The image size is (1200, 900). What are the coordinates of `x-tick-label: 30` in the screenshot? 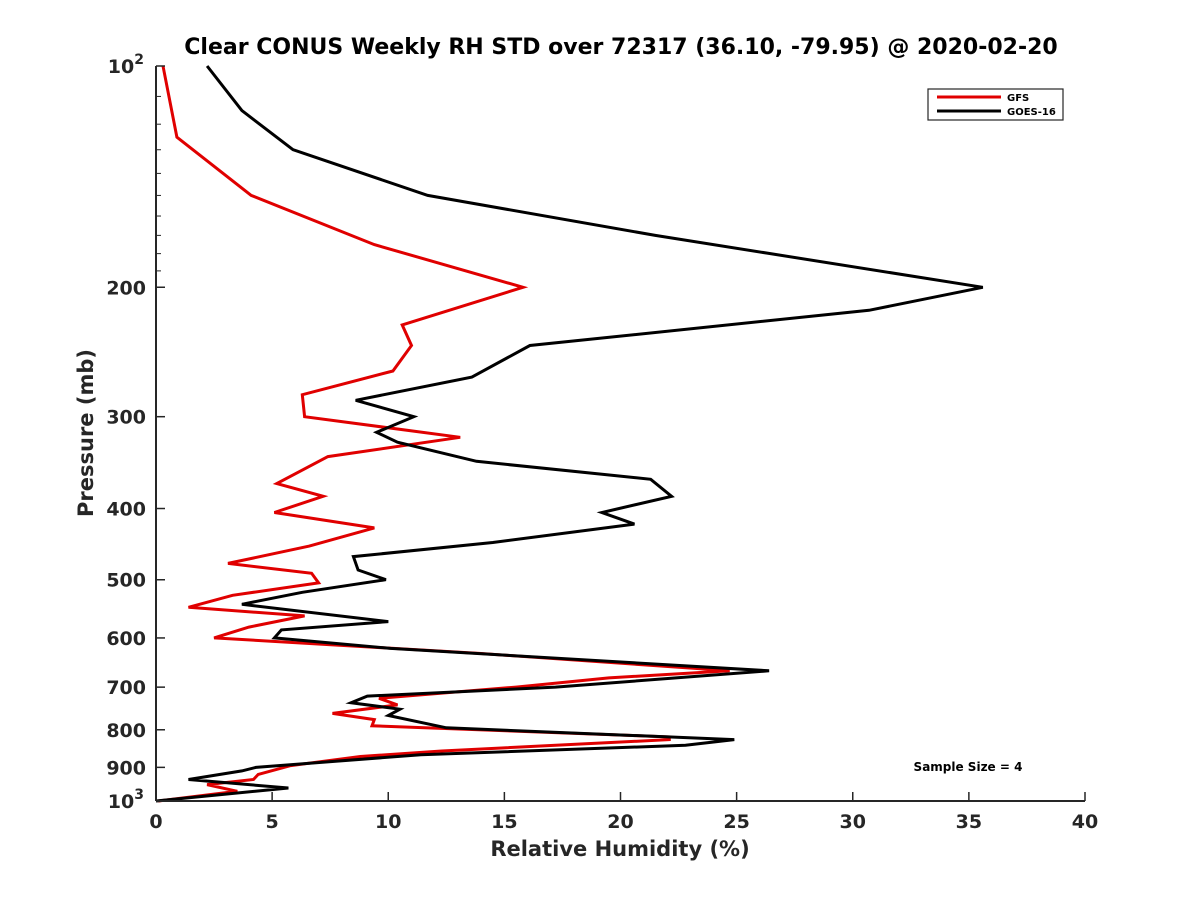 It's located at (853, 822).